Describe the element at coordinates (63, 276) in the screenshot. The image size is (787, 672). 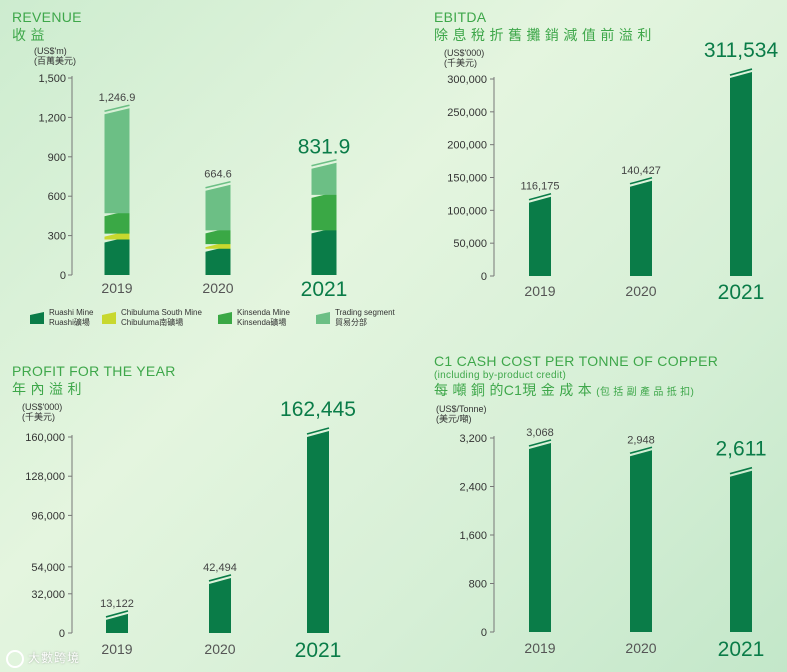
I see `revenue-y-tick-label: 0` at that location.